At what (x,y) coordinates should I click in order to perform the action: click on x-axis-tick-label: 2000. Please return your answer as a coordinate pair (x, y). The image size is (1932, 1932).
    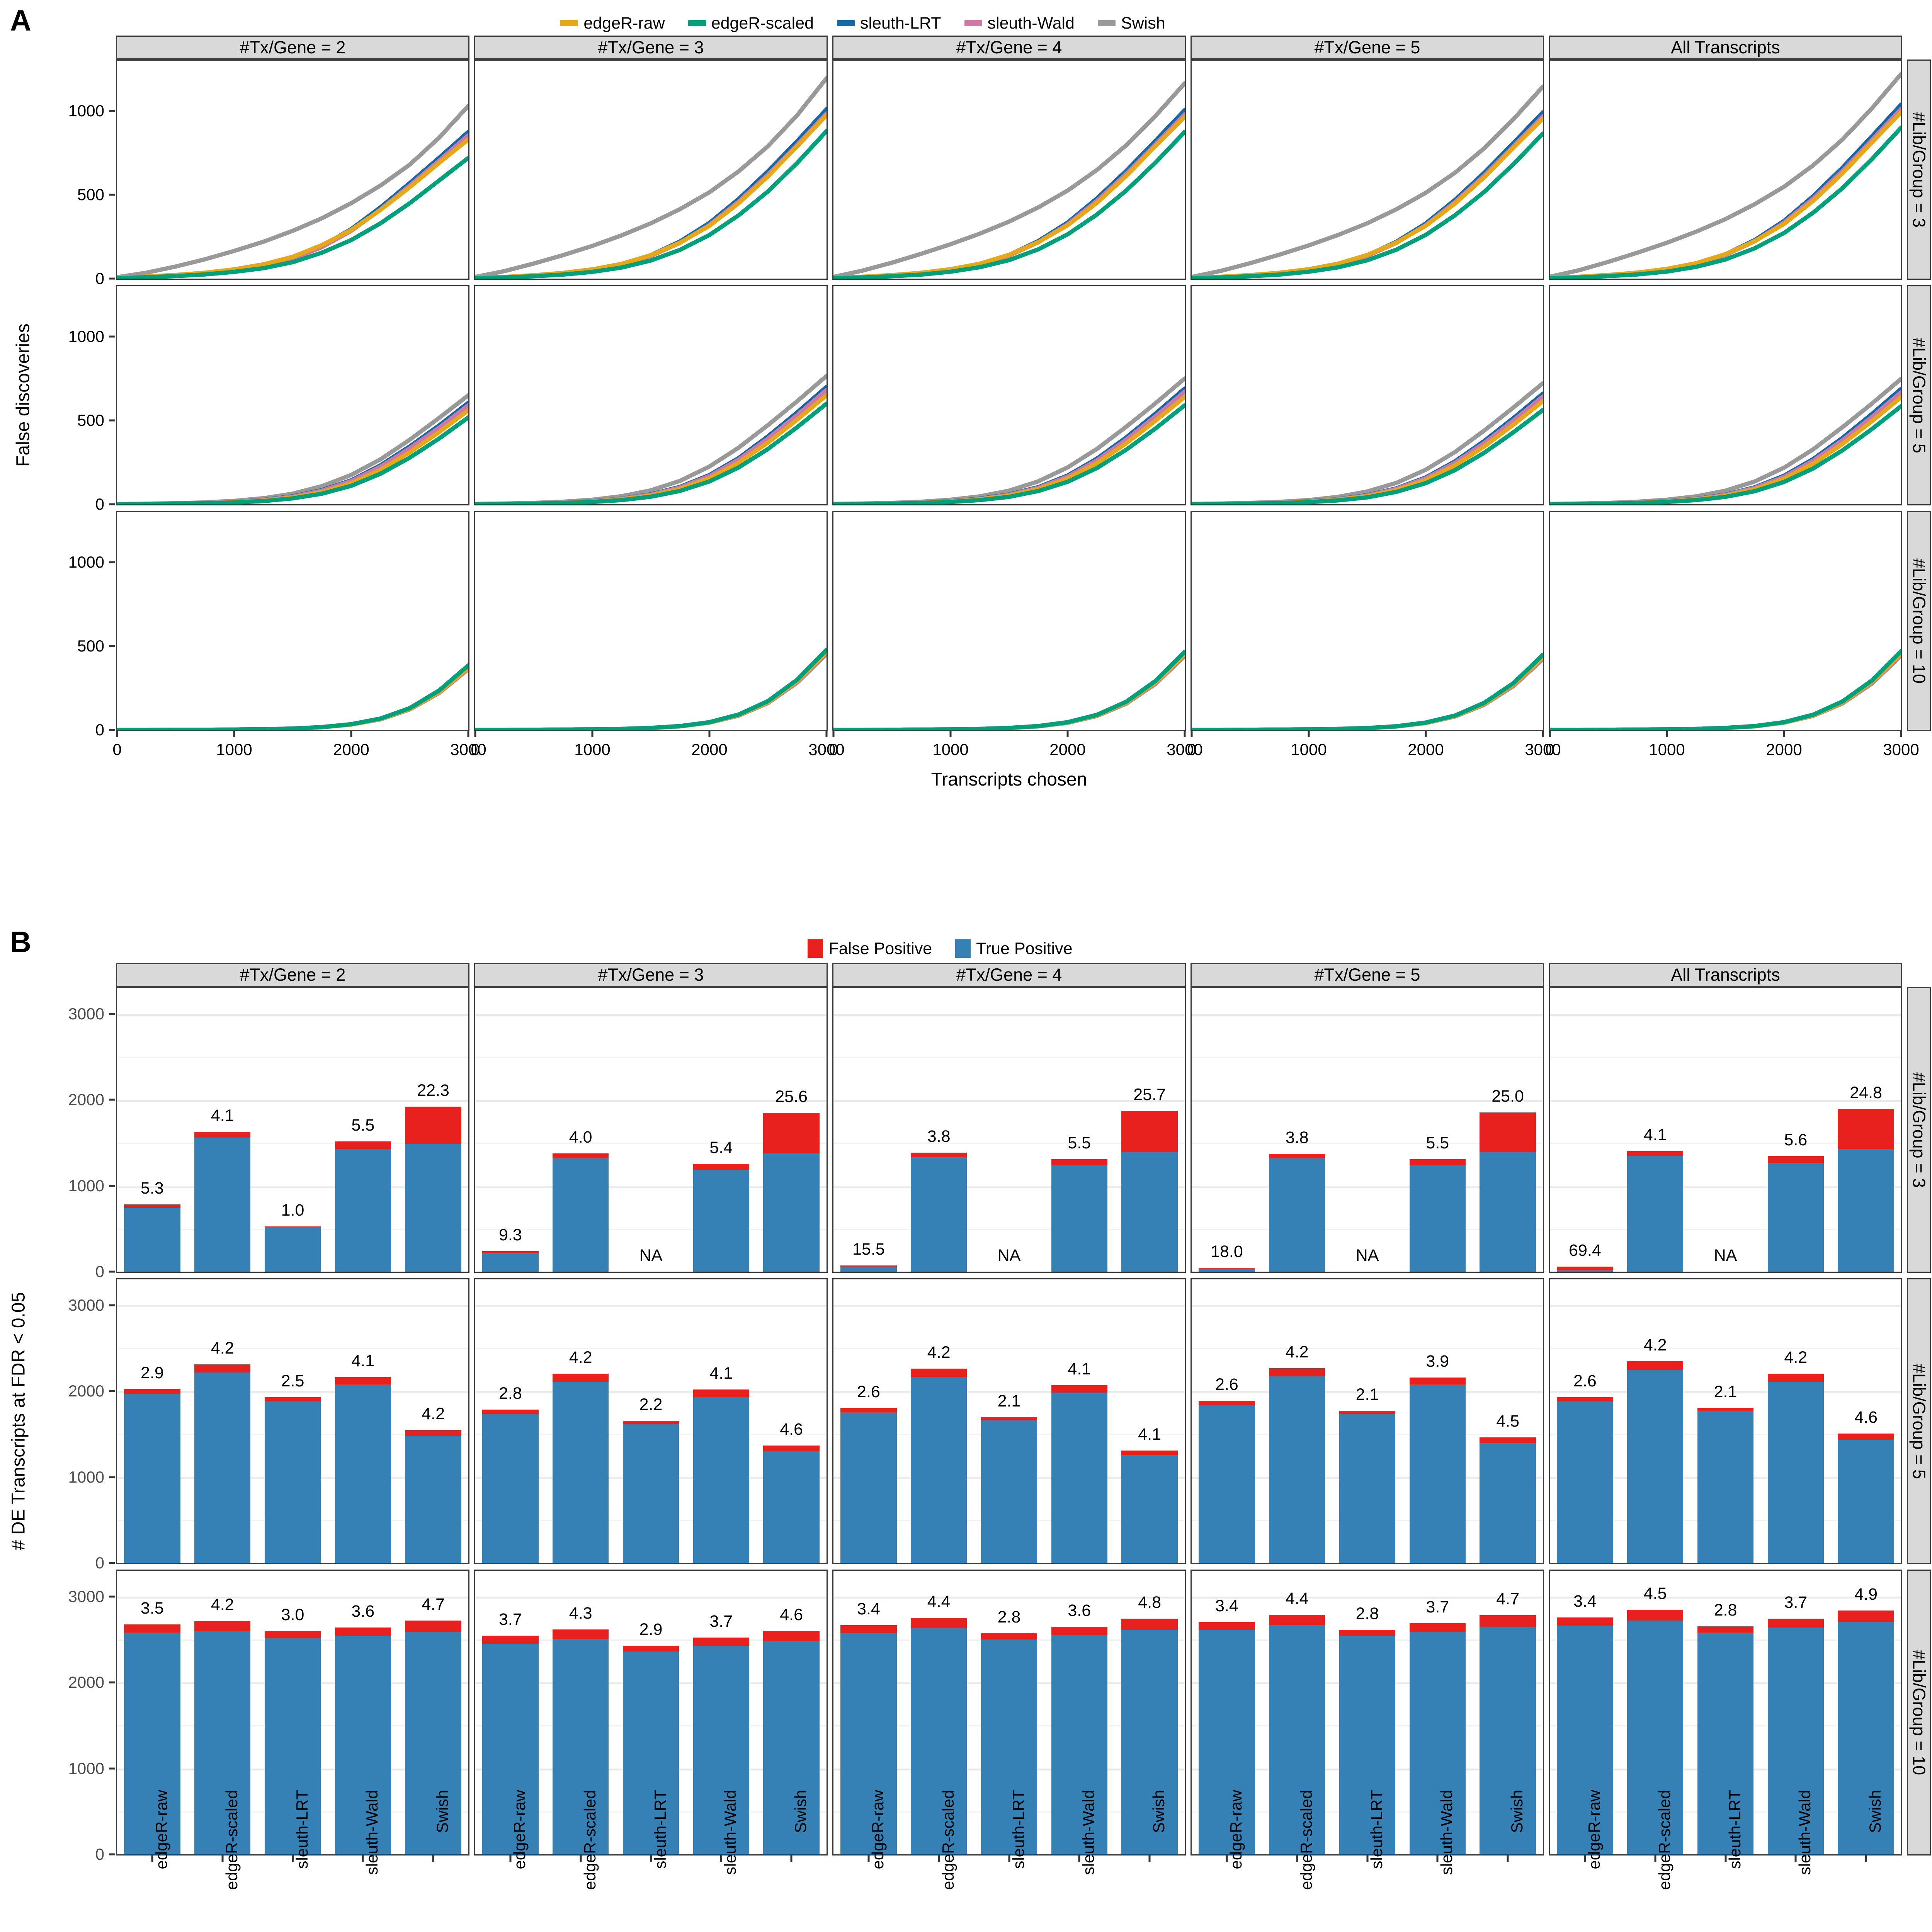
    Looking at the image, I should click on (1067, 749).